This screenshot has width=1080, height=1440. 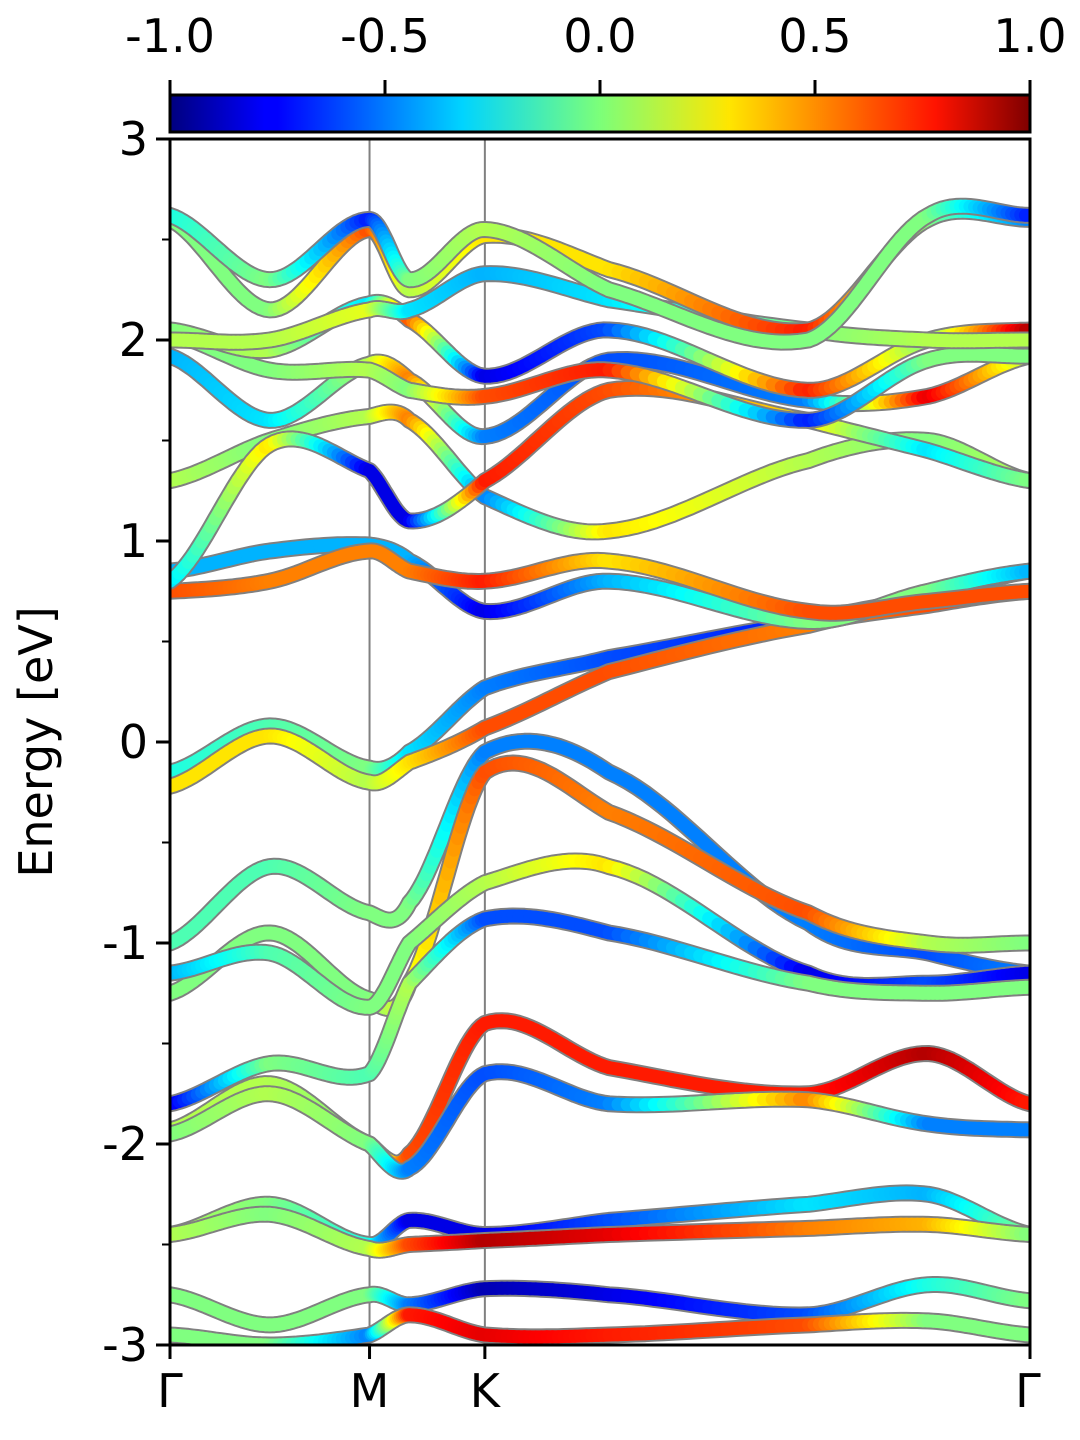 What do you see at coordinates (370, 1391) in the screenshot?
I see `x-tick-label: M` at bounding box center [370, 1391].